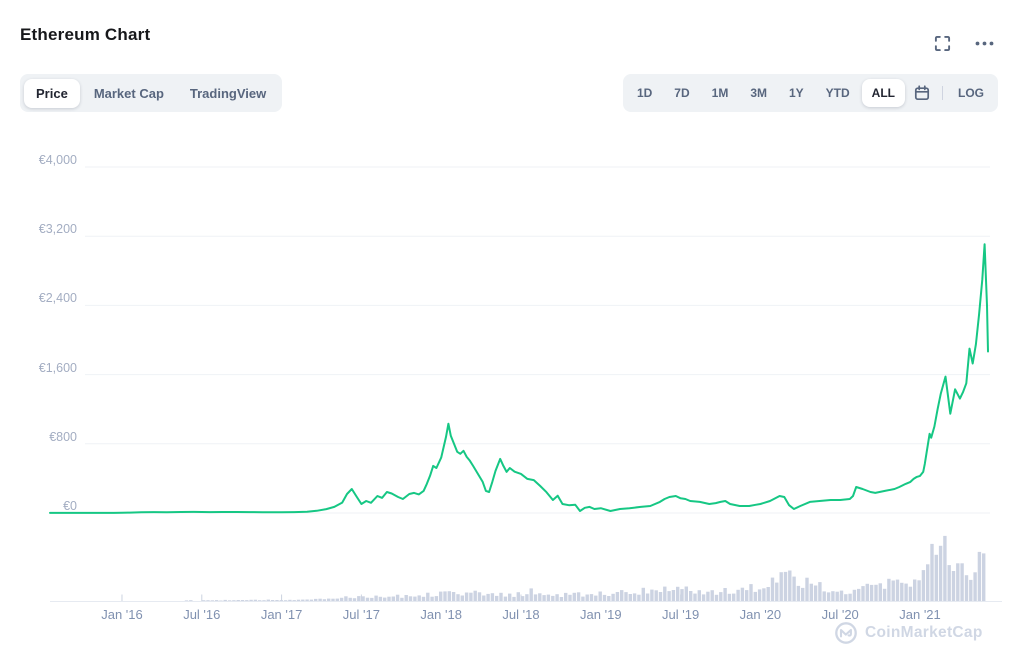  Describe the element at coordinates (796, 93) in the screenshot. I see `range-button-1y: 1Y` at that location.